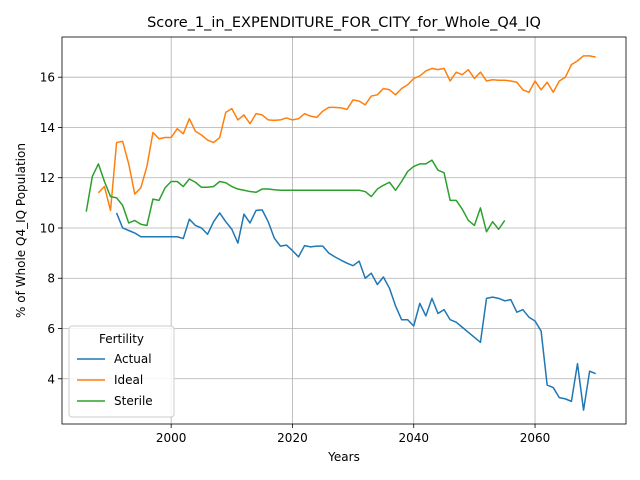 The image size is (640, 480). I want to click on series-line-sterile, so click(295, 196).